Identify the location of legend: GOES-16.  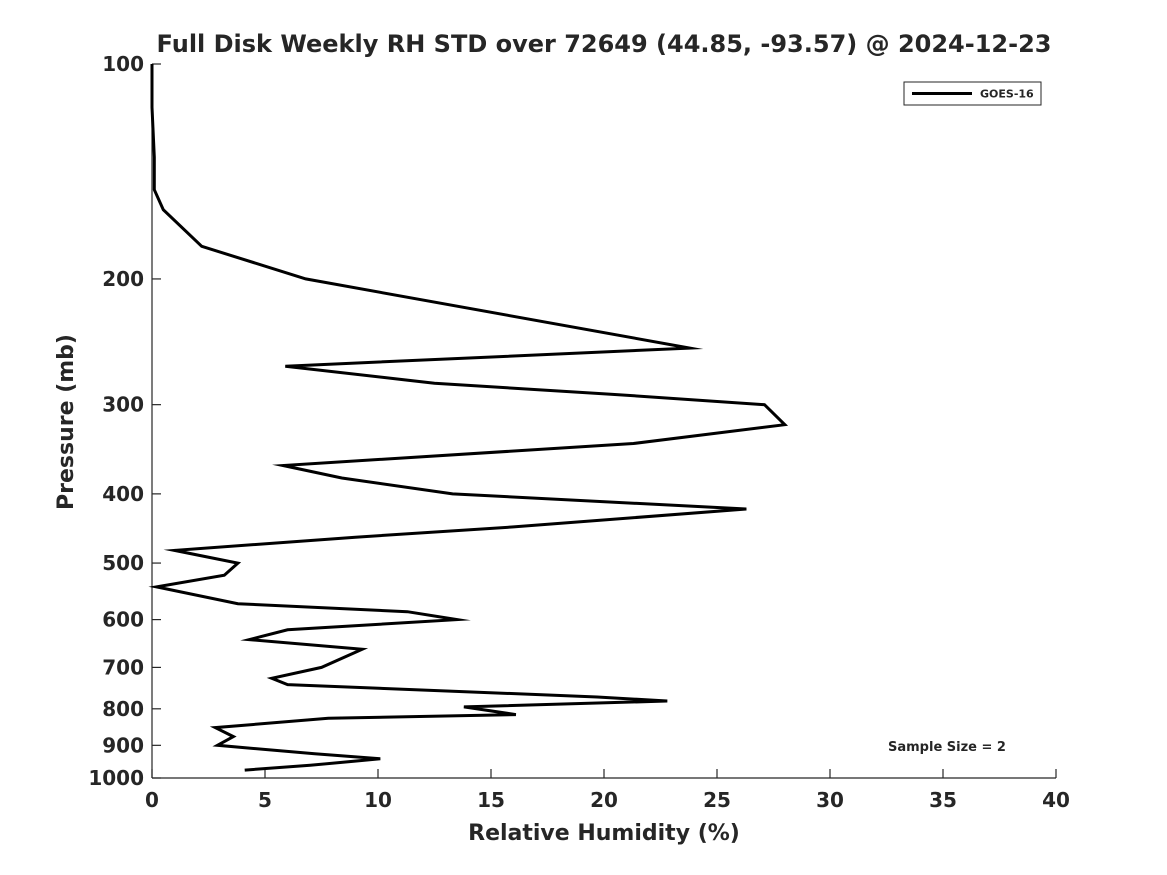
(972, 93).